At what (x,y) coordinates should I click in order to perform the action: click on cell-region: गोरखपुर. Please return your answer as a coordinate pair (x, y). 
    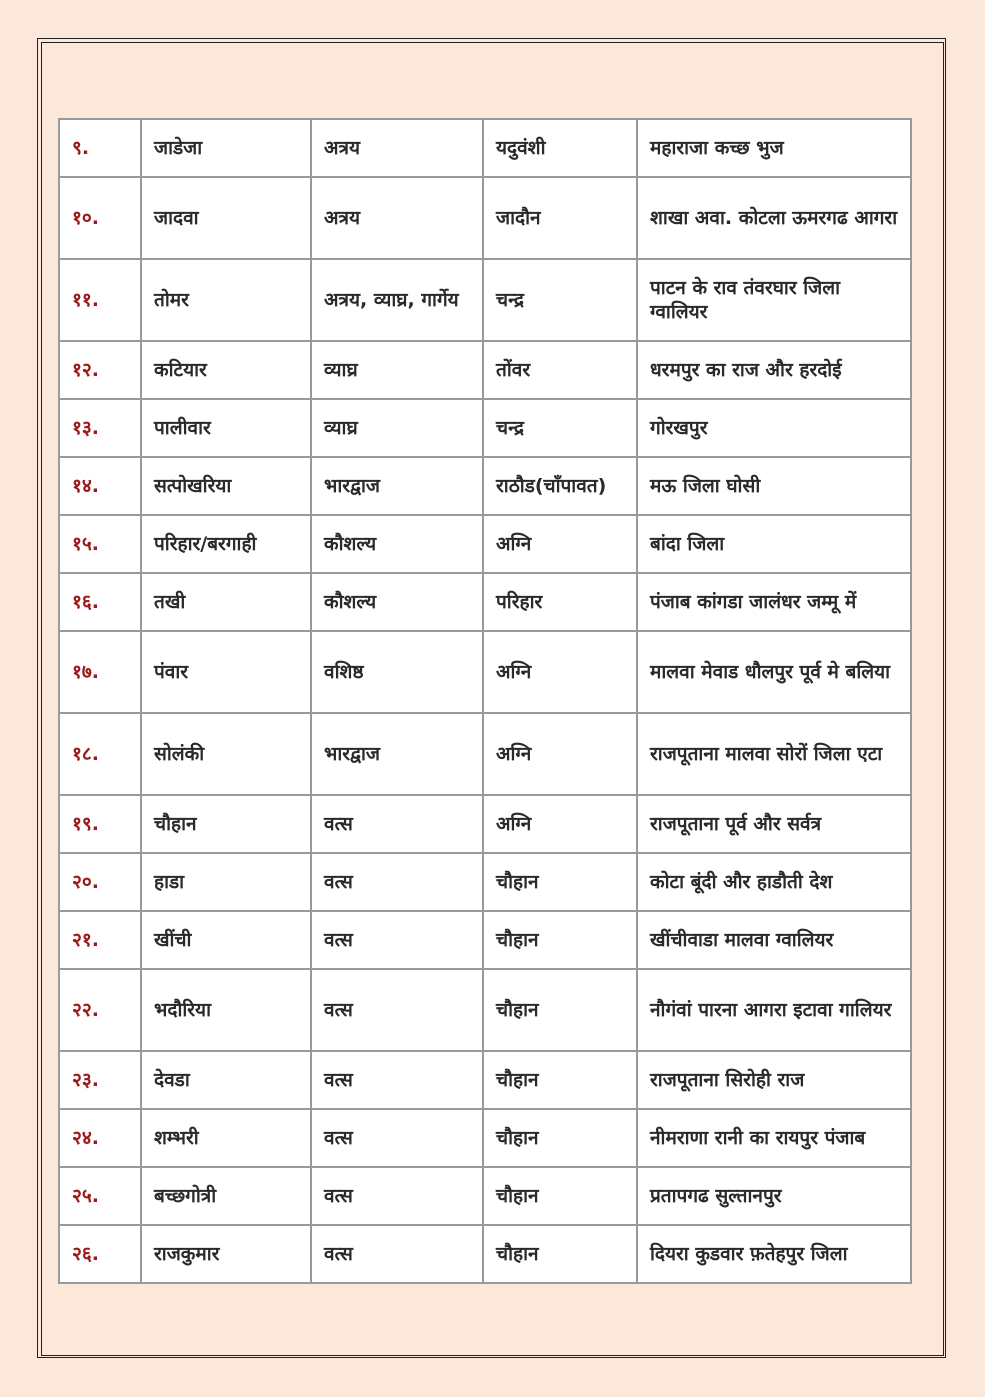
    Looking at the image, I should click on (774, 428).